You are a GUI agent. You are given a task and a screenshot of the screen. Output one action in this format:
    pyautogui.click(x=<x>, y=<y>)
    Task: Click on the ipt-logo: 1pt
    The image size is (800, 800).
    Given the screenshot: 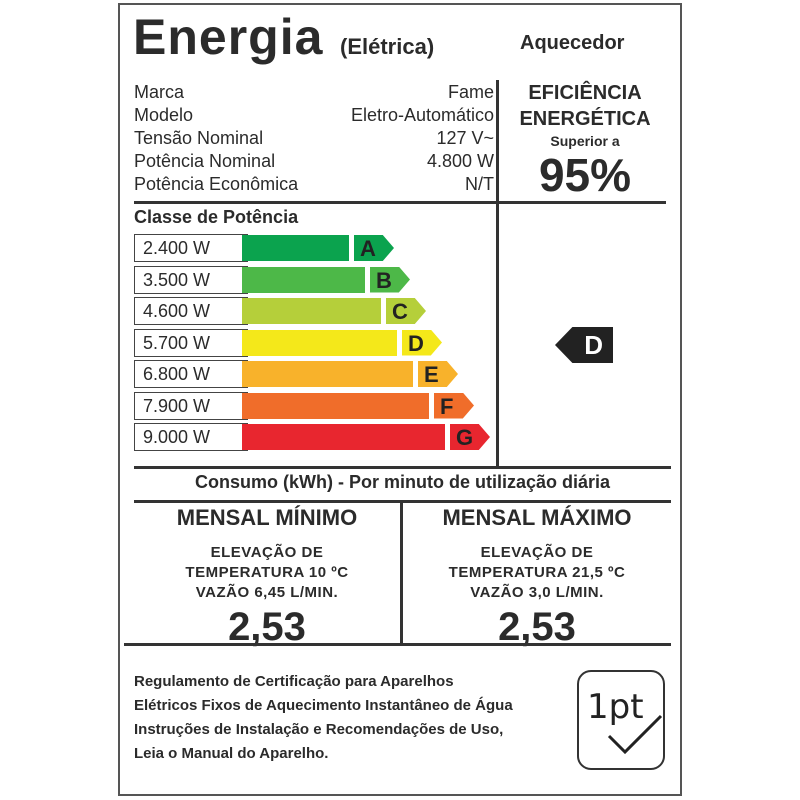 What is the action you would take?
    pyautogui.click(x=621, y=720)
    